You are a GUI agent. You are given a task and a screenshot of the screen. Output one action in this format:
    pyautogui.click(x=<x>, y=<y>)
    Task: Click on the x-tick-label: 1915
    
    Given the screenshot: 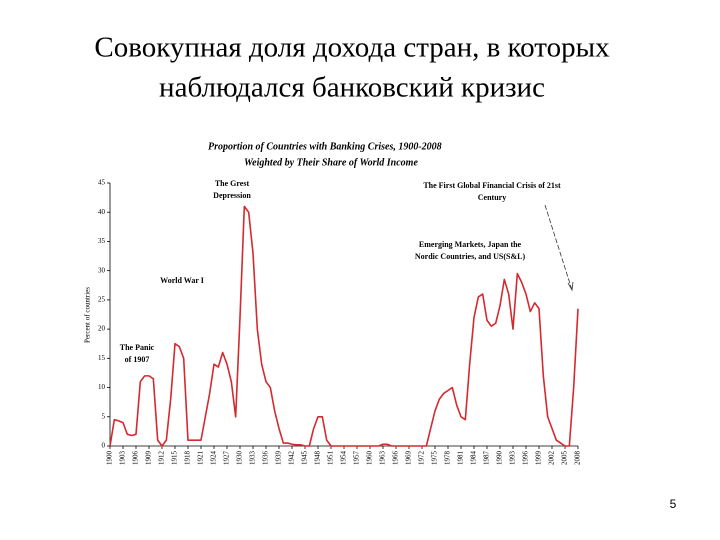 What is the action you would take?
    pyautogui.click(x=175, y=458)
    